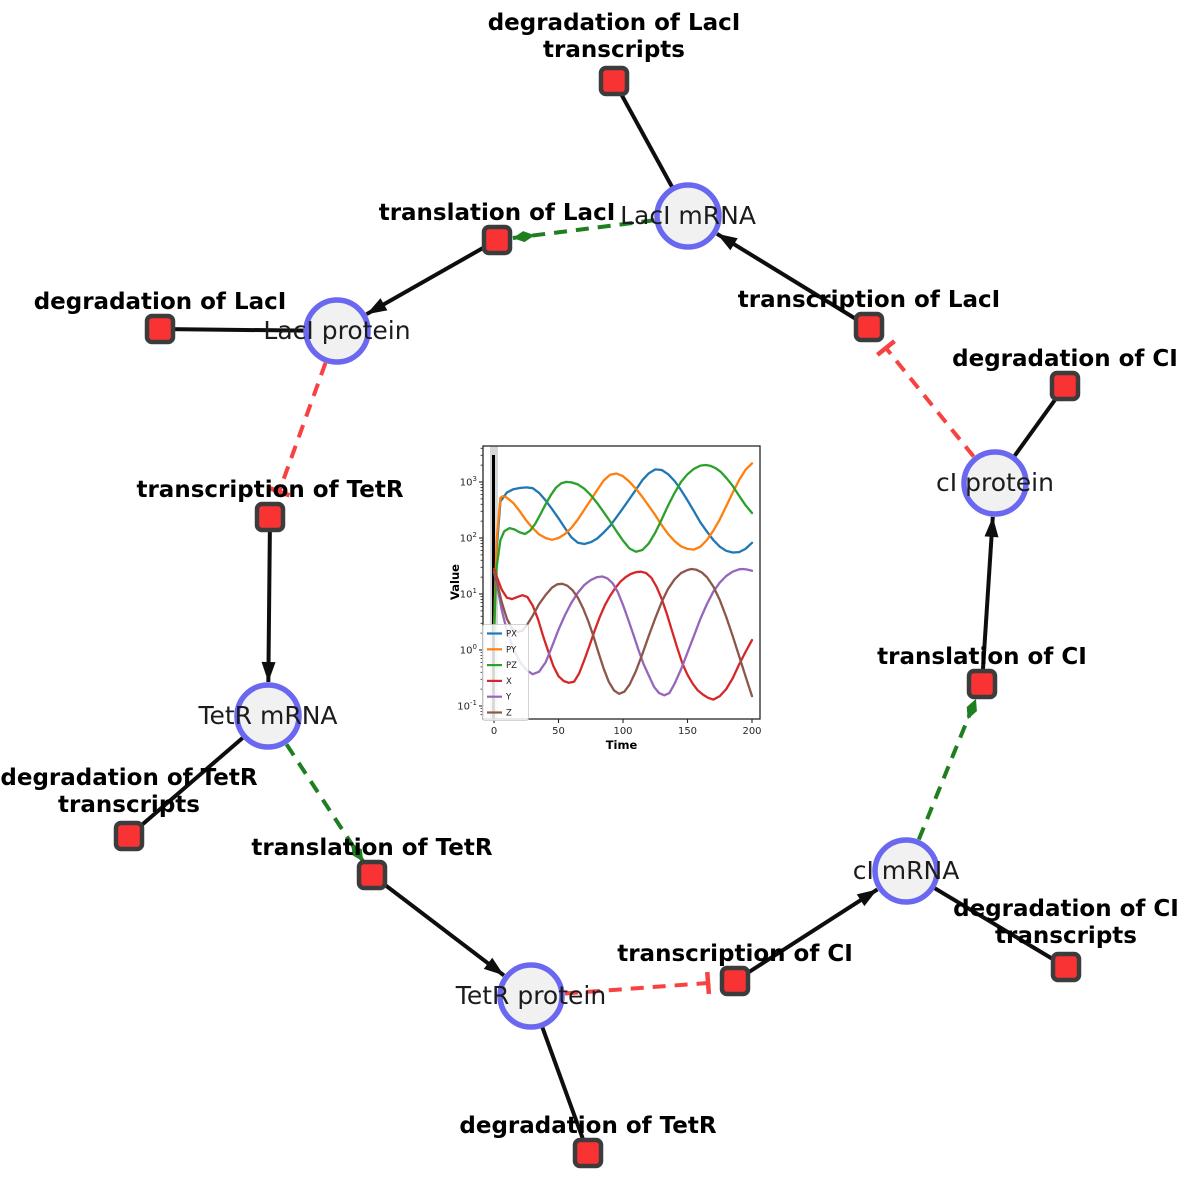 This screenshot has height=1200, width=1189. What do you see at coordinates (947, 769) in the screenshot?
I see `edge-stimulation-ci-mrna-to-translation-ci` at bounding box center [947, 769].